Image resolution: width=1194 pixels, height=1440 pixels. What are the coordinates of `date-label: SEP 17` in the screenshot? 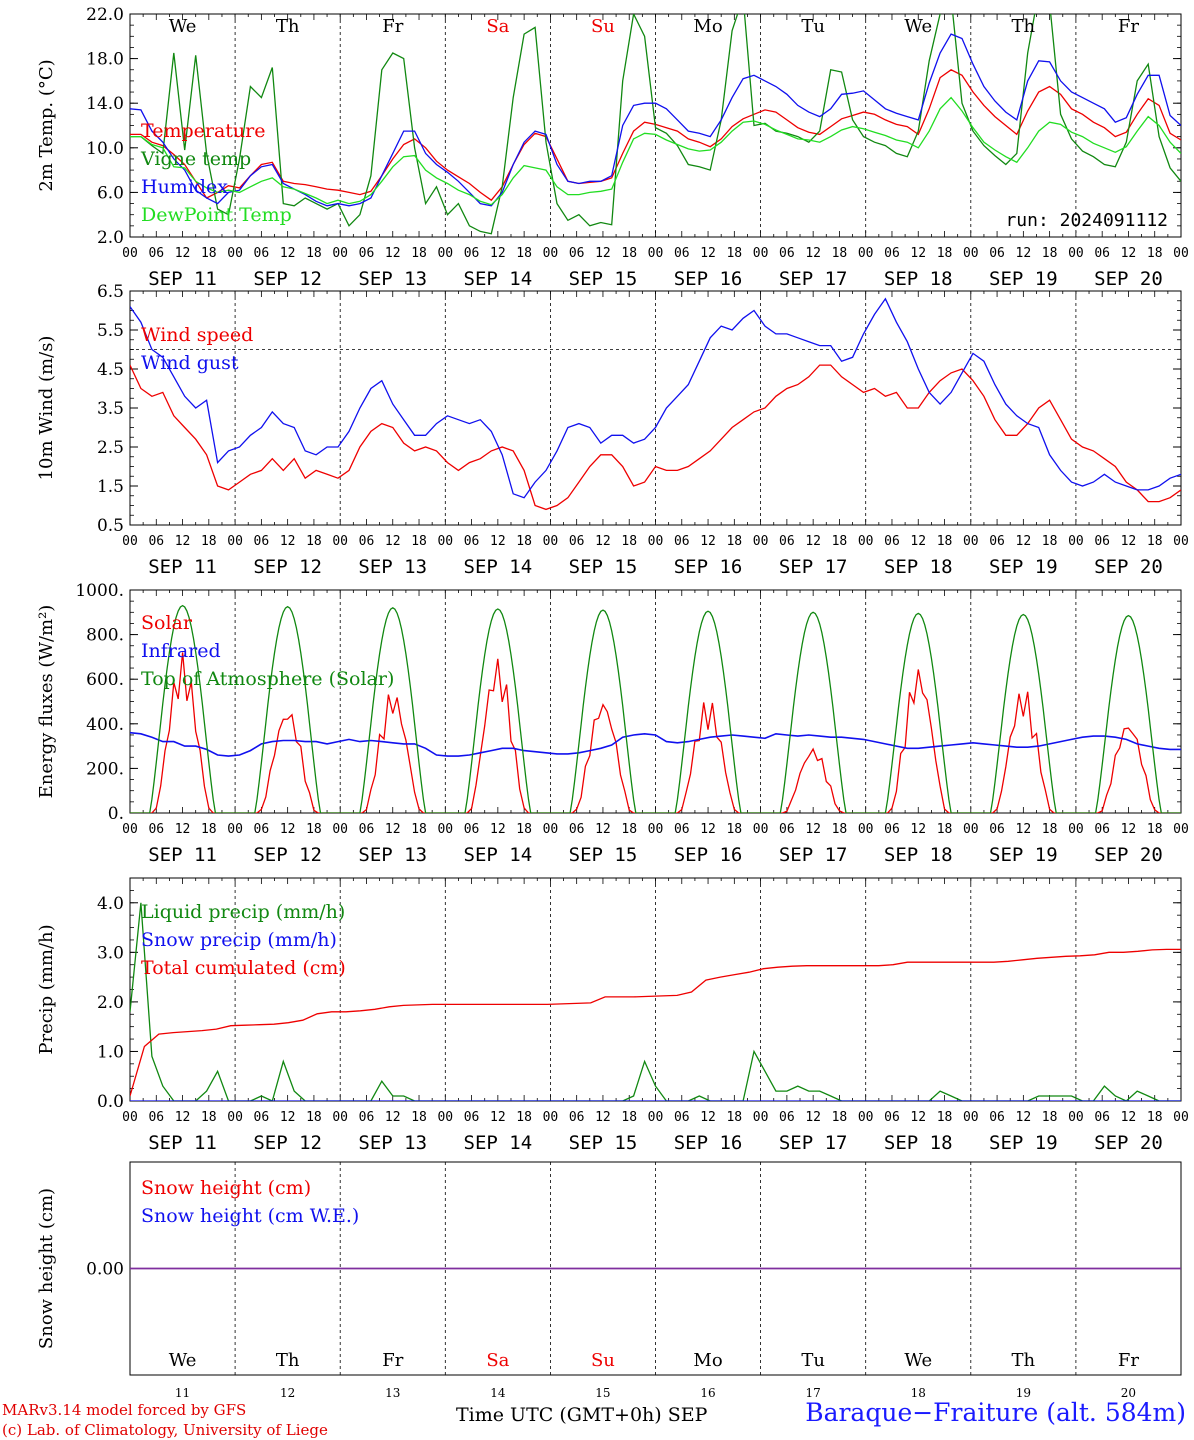 It's located at (813, 279).